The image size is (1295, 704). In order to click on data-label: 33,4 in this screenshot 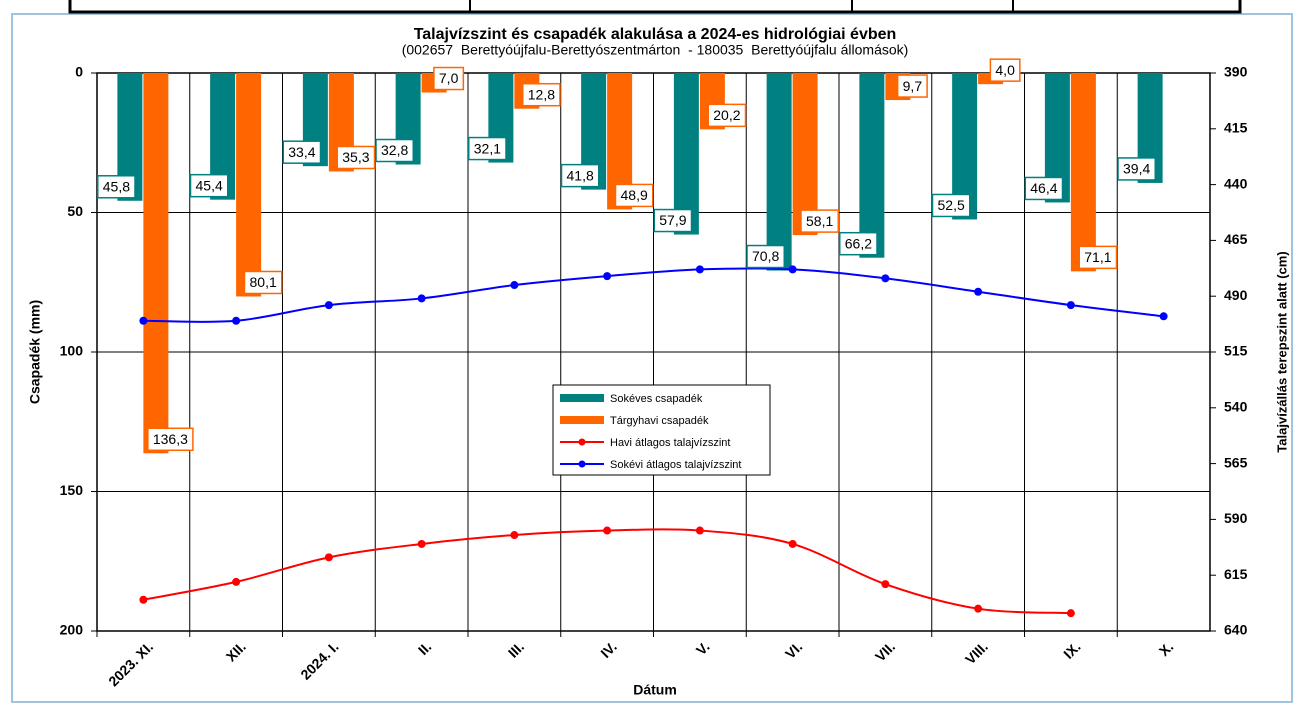, I will do `click(302, 152)`.